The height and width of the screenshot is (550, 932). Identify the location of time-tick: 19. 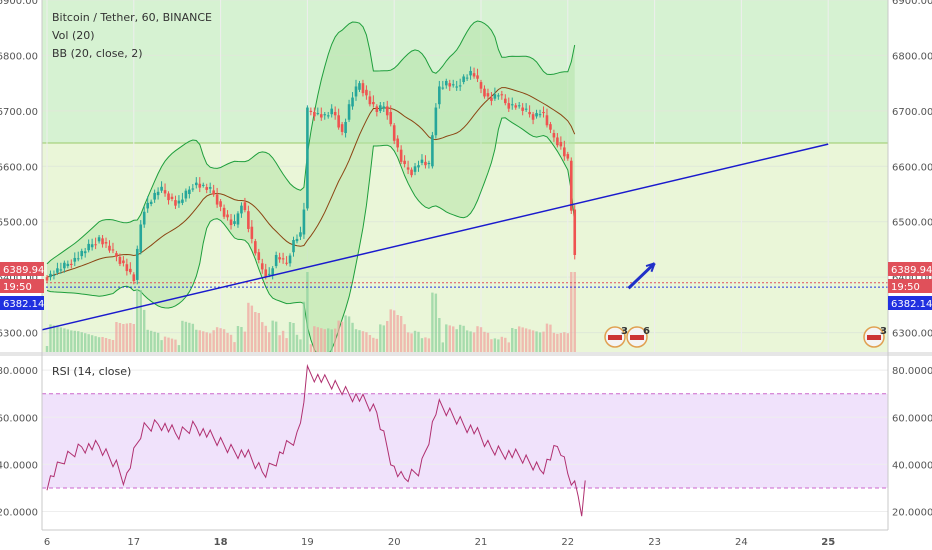
(307, 542).